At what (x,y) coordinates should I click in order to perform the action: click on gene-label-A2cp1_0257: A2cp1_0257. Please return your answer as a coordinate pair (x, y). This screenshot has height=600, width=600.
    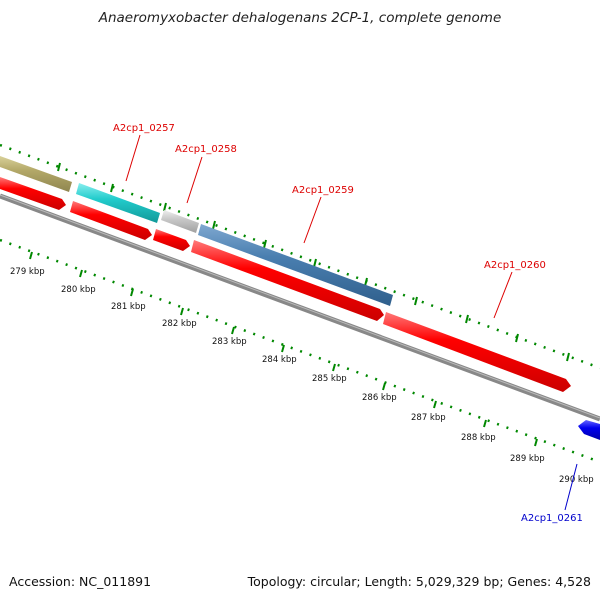
    Looking at the image, I should click on (144, 128).